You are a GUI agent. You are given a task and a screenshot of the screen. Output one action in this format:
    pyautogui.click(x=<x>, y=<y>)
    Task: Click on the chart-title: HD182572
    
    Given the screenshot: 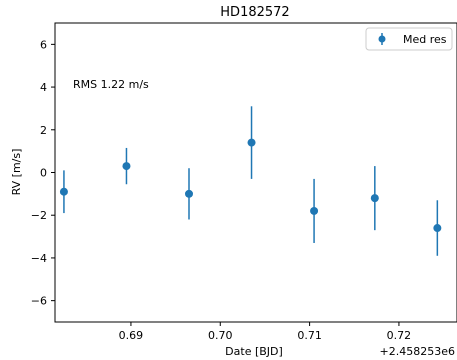 What is the action you would take?
    pyautogui.click(x=254, y=12)
    